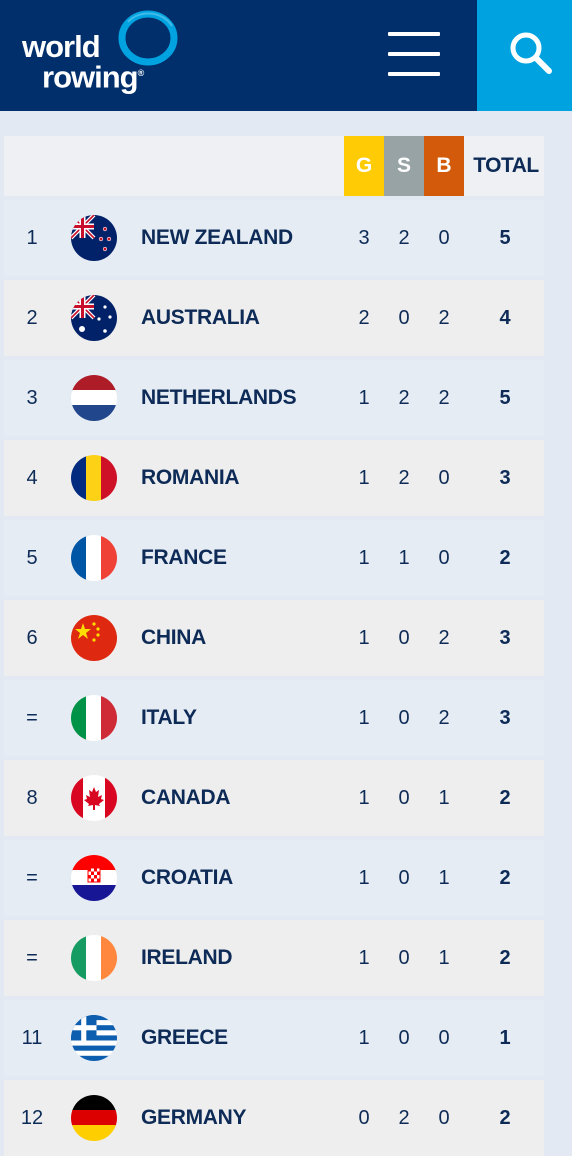 The width and height of the screenshot is (572, 1156). I want to click on croatia-flag-icon, so click(94, 878).